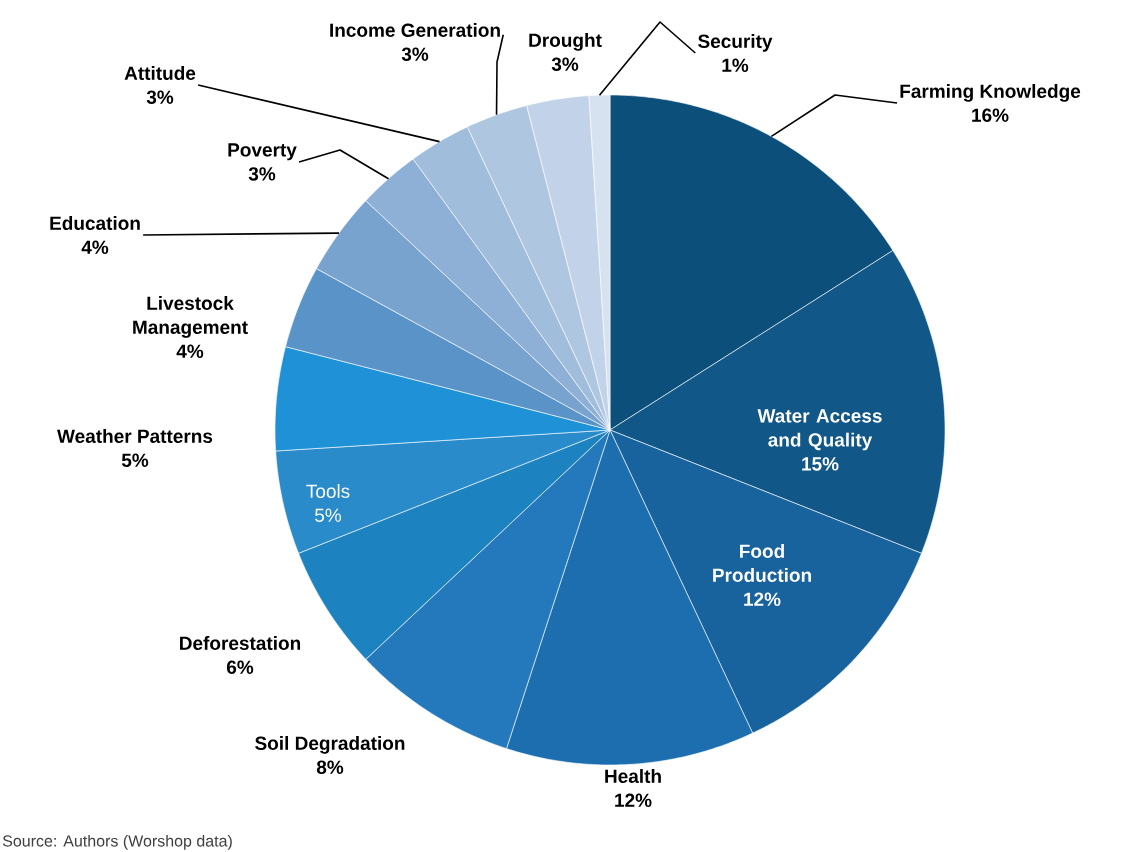 The height and width of the screenshot is (852, 1131). I want to click on data-label: 6%, so click(240, 667).